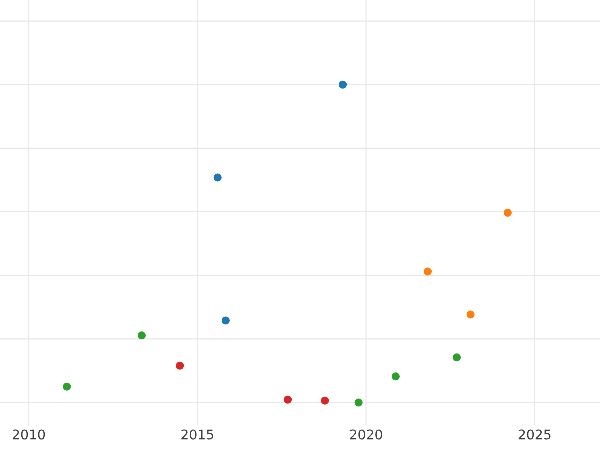 The image size is (600, 450). Describe the element at coordinates (198, 435) in the screenshot. I see `x-tick-label: 2015` at that location.